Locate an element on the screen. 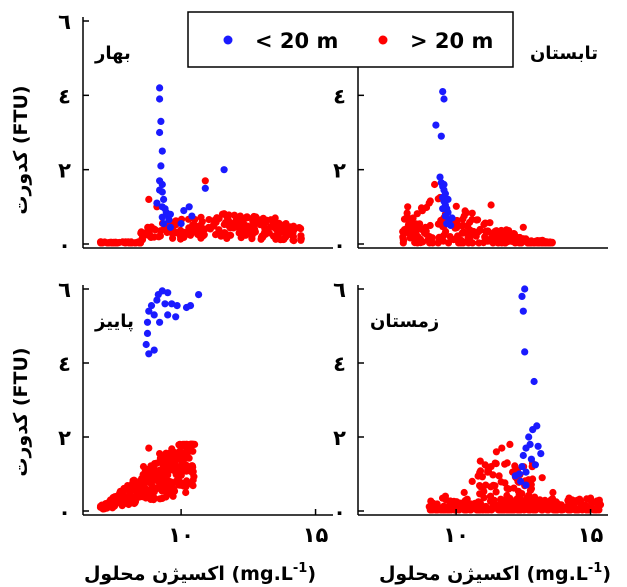 This screenshot has height=587, width=627. deep-series is located at coordinates (528, 387).